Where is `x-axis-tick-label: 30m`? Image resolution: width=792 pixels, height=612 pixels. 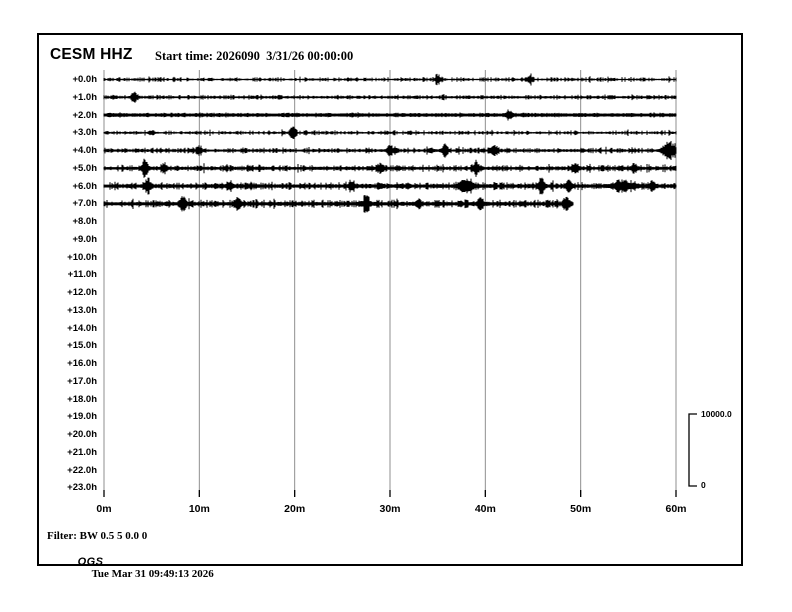 x-axis-tick-label: 30m is located at coordinates (390, 509).